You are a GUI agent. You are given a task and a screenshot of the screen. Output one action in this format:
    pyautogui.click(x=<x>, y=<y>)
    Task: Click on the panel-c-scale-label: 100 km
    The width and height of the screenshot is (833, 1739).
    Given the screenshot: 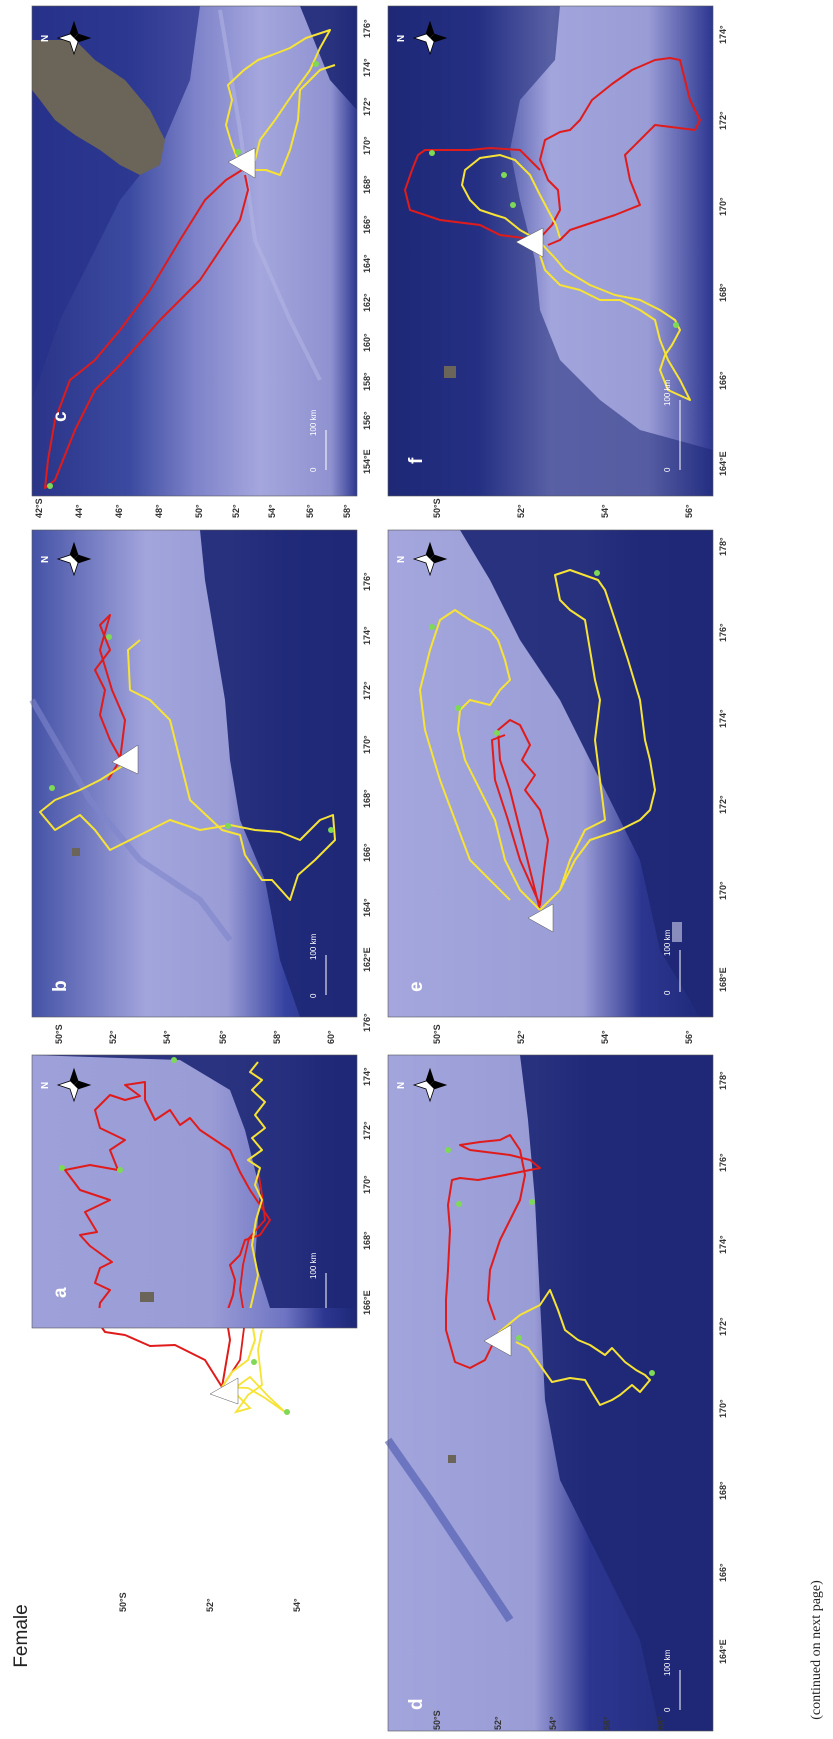 What is the action you would take?
    pyautogui.click(x=313, y=422)
    